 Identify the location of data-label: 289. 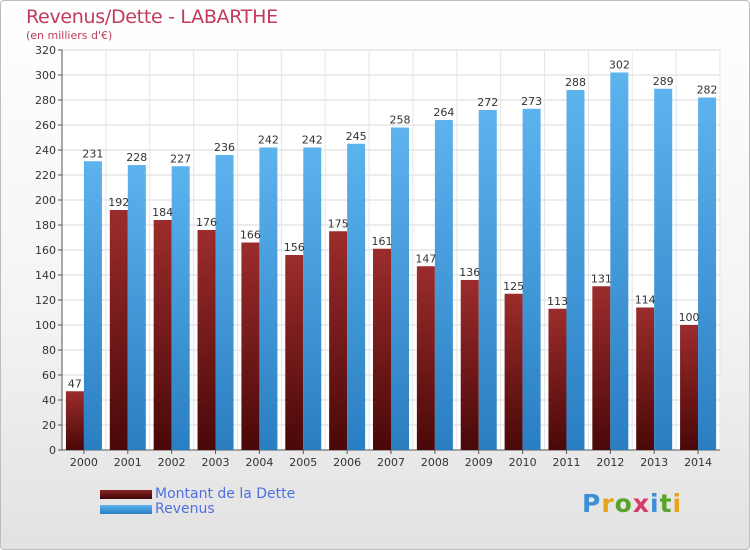
(663, 81).